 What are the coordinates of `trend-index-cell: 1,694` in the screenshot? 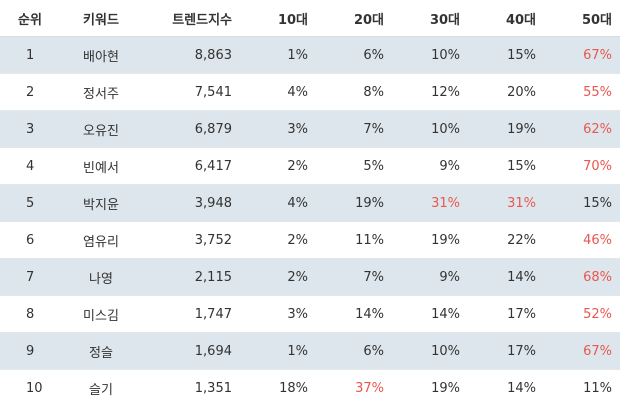 It's located at (190, 351).